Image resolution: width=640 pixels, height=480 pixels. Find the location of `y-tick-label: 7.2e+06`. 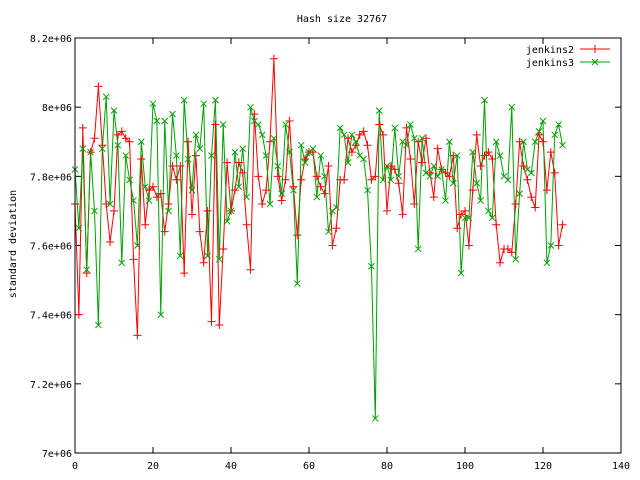

y-tick-label: 7.2e+06 is located at coordinates (51, 385).